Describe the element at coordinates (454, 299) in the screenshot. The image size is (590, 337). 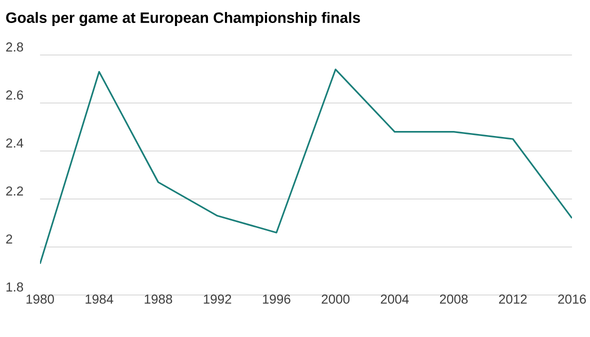
I see `x-tick-label: 2008` at that location.